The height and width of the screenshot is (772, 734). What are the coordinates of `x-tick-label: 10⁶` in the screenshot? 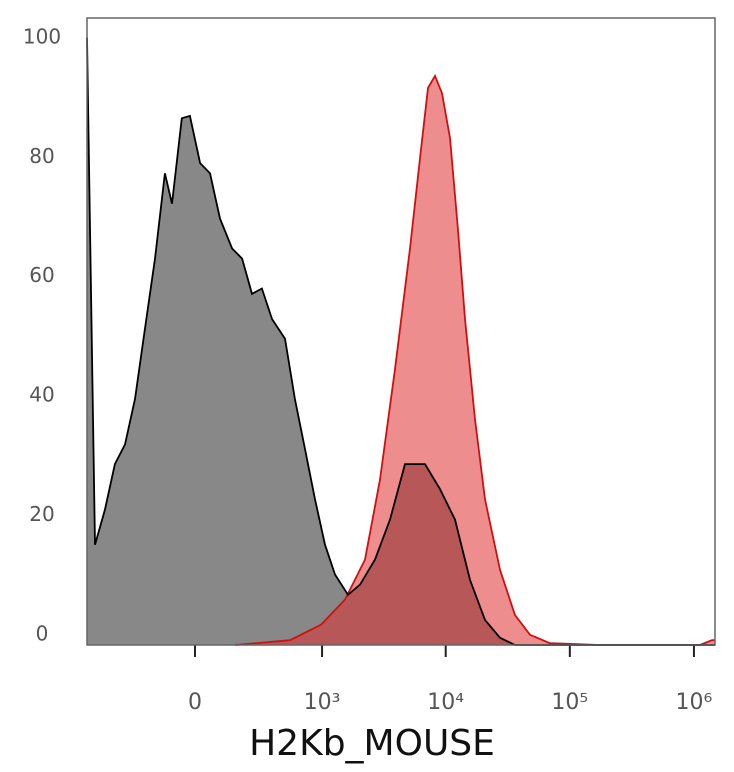 It's located at (694, 702).